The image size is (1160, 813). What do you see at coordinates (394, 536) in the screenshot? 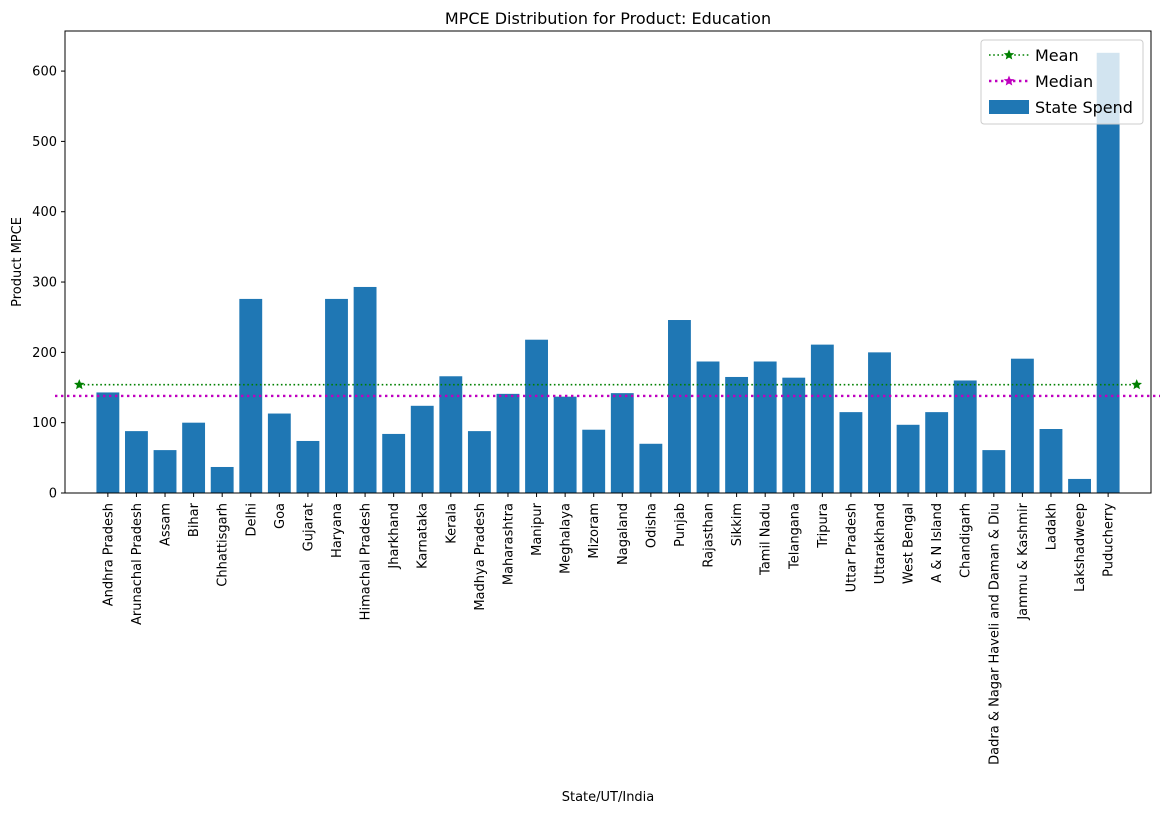
I see `x-tick-label: Jharkhand` at bounding box center [394, 536].